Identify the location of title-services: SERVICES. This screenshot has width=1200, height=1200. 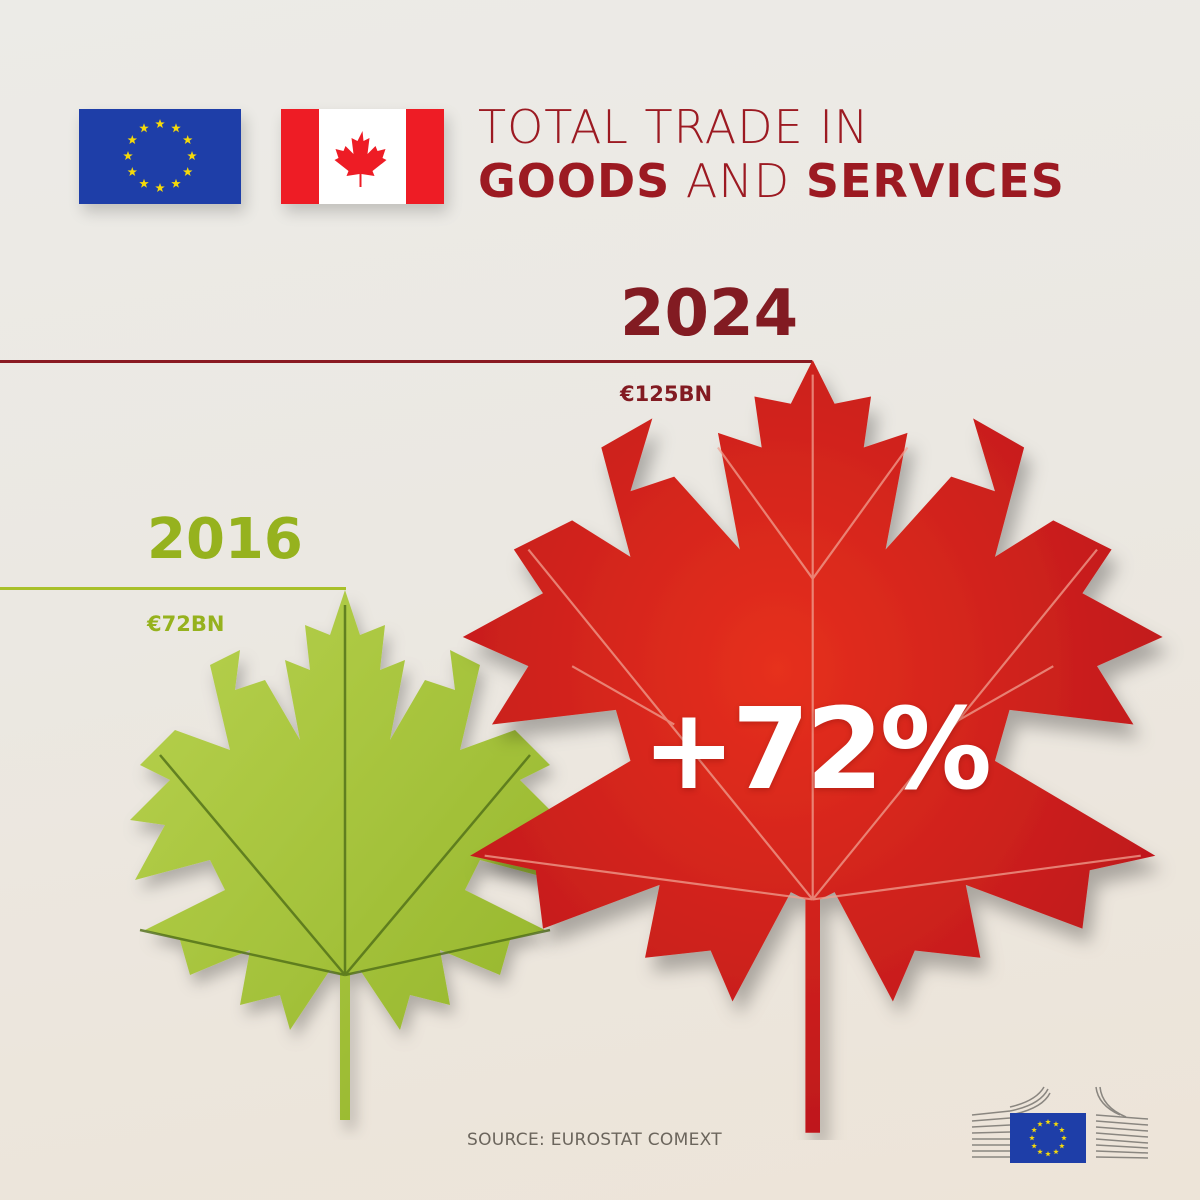
(935, 181).